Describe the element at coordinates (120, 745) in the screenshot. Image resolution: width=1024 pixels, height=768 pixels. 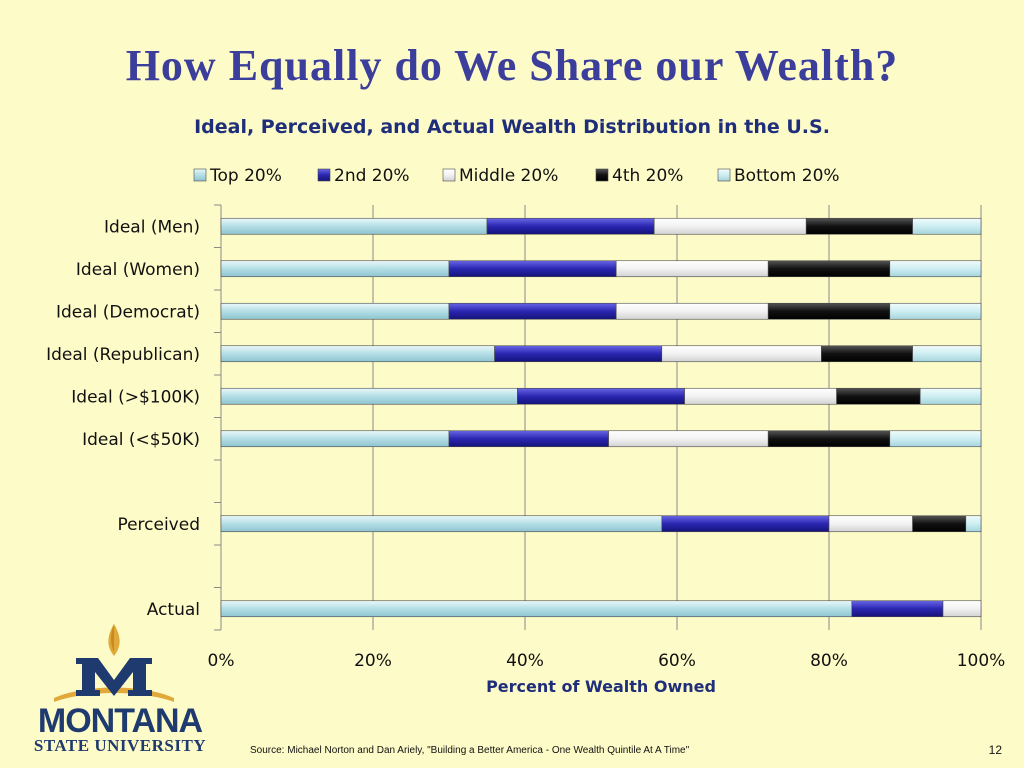
I see `logo-line-2: STATE UNIVERSITY` at that location.